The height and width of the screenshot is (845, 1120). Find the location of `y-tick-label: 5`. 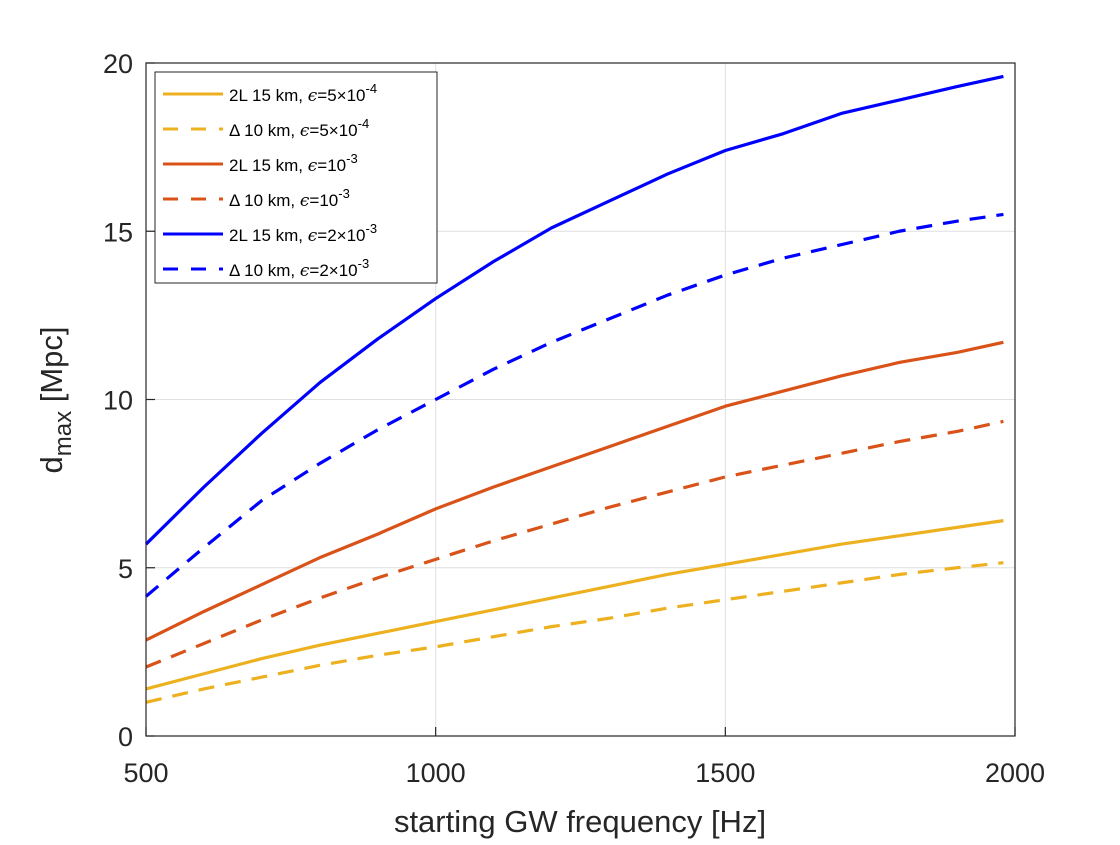

y-tick-label: 5 is located at coordinates (125, 569).